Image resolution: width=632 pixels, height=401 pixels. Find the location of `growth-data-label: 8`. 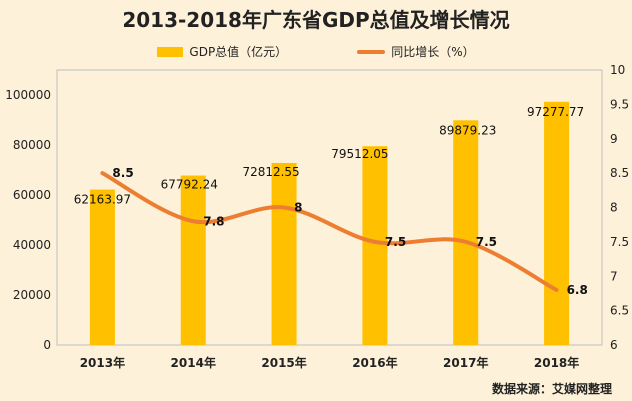

growth-data-label: 8 is located at coordinates (298, 208).